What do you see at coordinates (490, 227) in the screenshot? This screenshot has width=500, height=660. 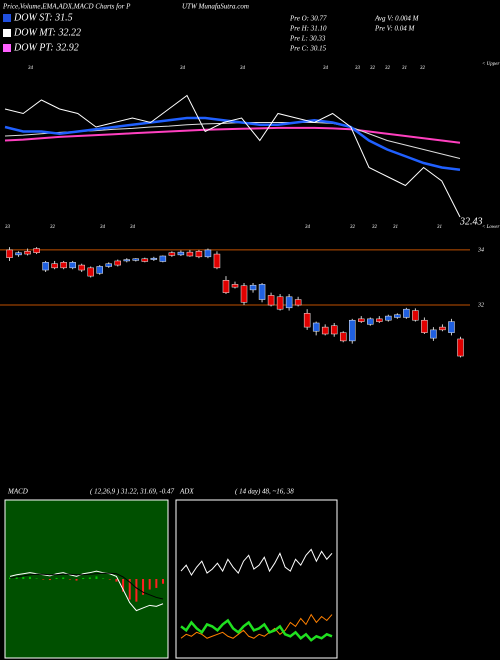 I see `lower-label: < Lower` at bounding box center [490, 227].